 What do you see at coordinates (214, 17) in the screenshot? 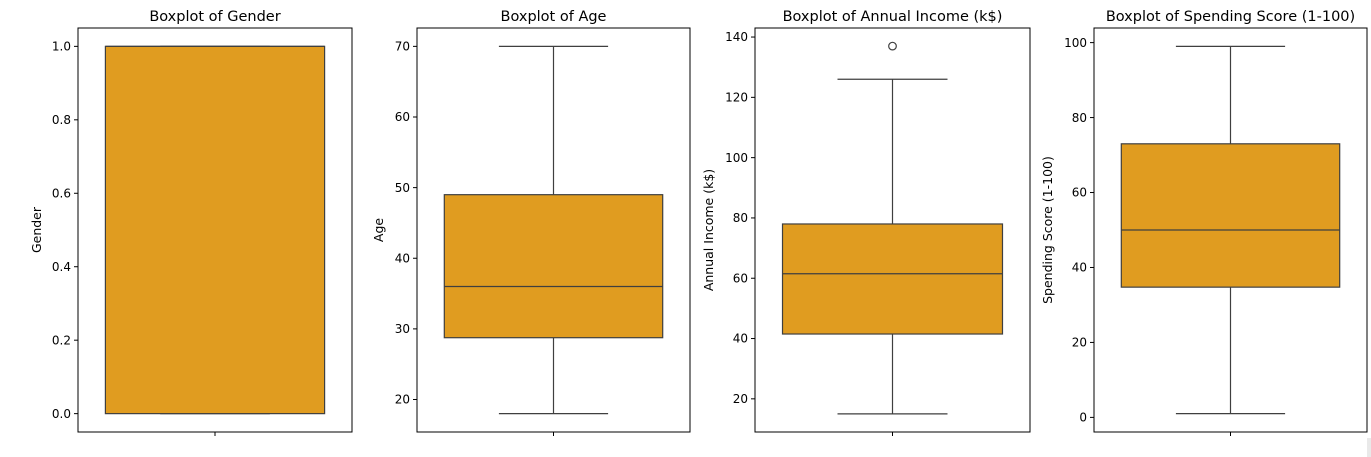
I see `subplot-title: Boxplot of Gender` at bounding box center [214, 17].